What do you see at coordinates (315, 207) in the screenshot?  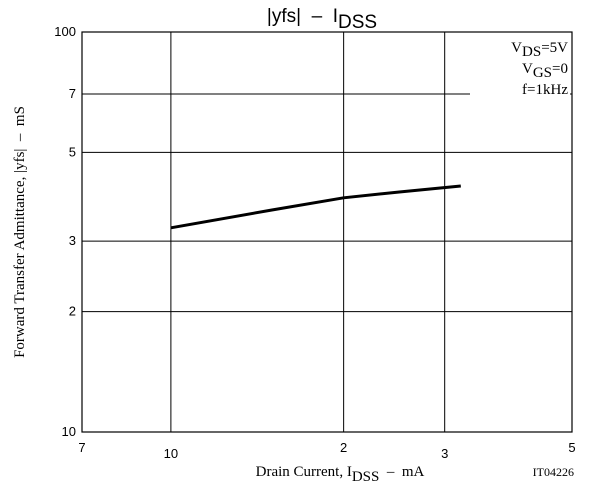 I see `data-line` at bounding box center [315, 207].